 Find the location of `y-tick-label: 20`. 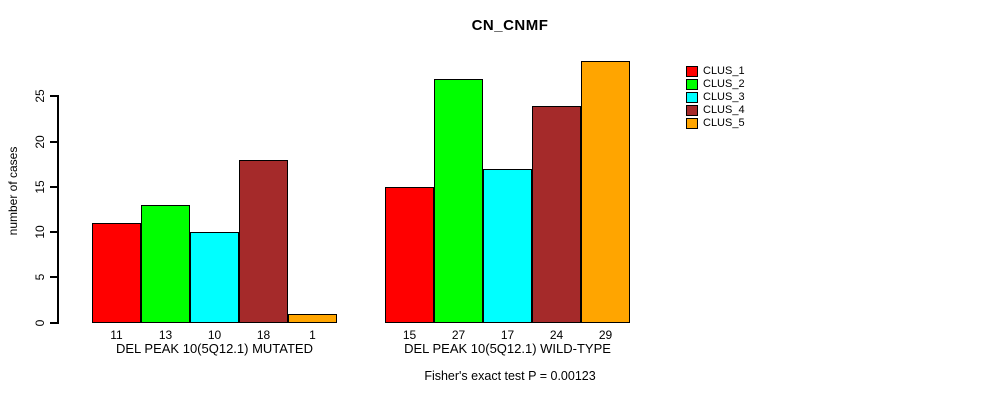

y-tick-label: 20 is located at coordinates (40, 141).